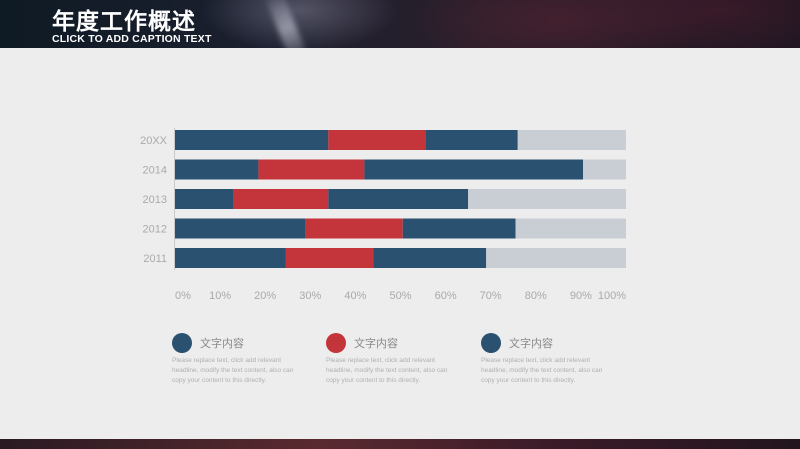 The width and height of the screenshot is (800, 449). What do you see at coordinates (155, 171) in the screenshot?
I see `y-tick-label-2014: 2014` at bounding box center [155, 171].